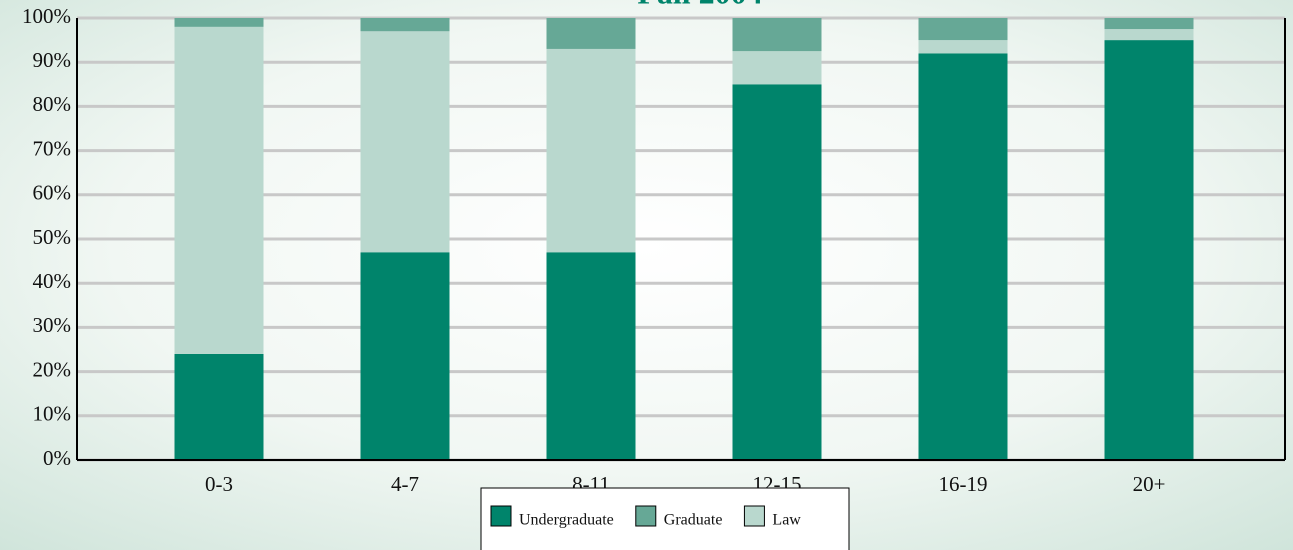  I want to click on y-tick-label: 40%, so click(52, 281).